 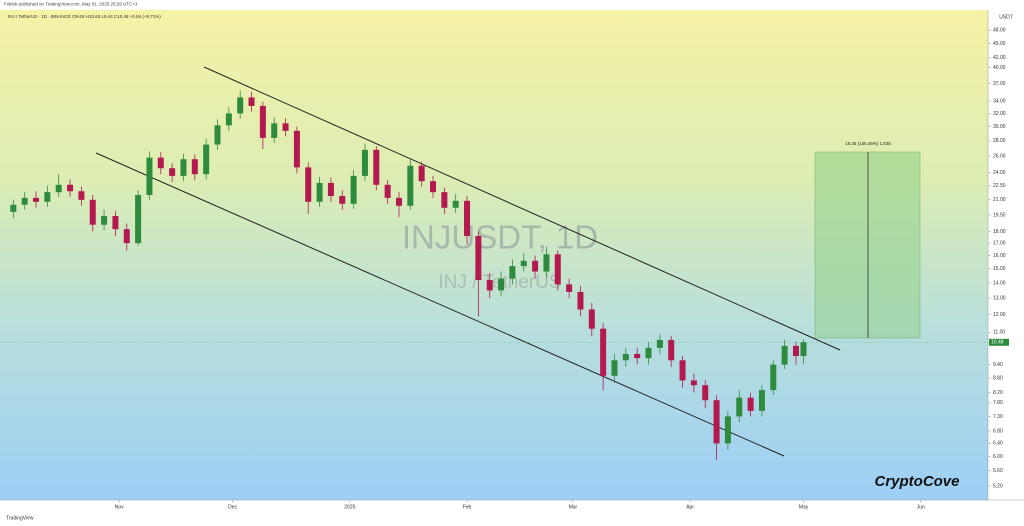 I want to click on x-tick-label: May, so click(x=804, y=507).